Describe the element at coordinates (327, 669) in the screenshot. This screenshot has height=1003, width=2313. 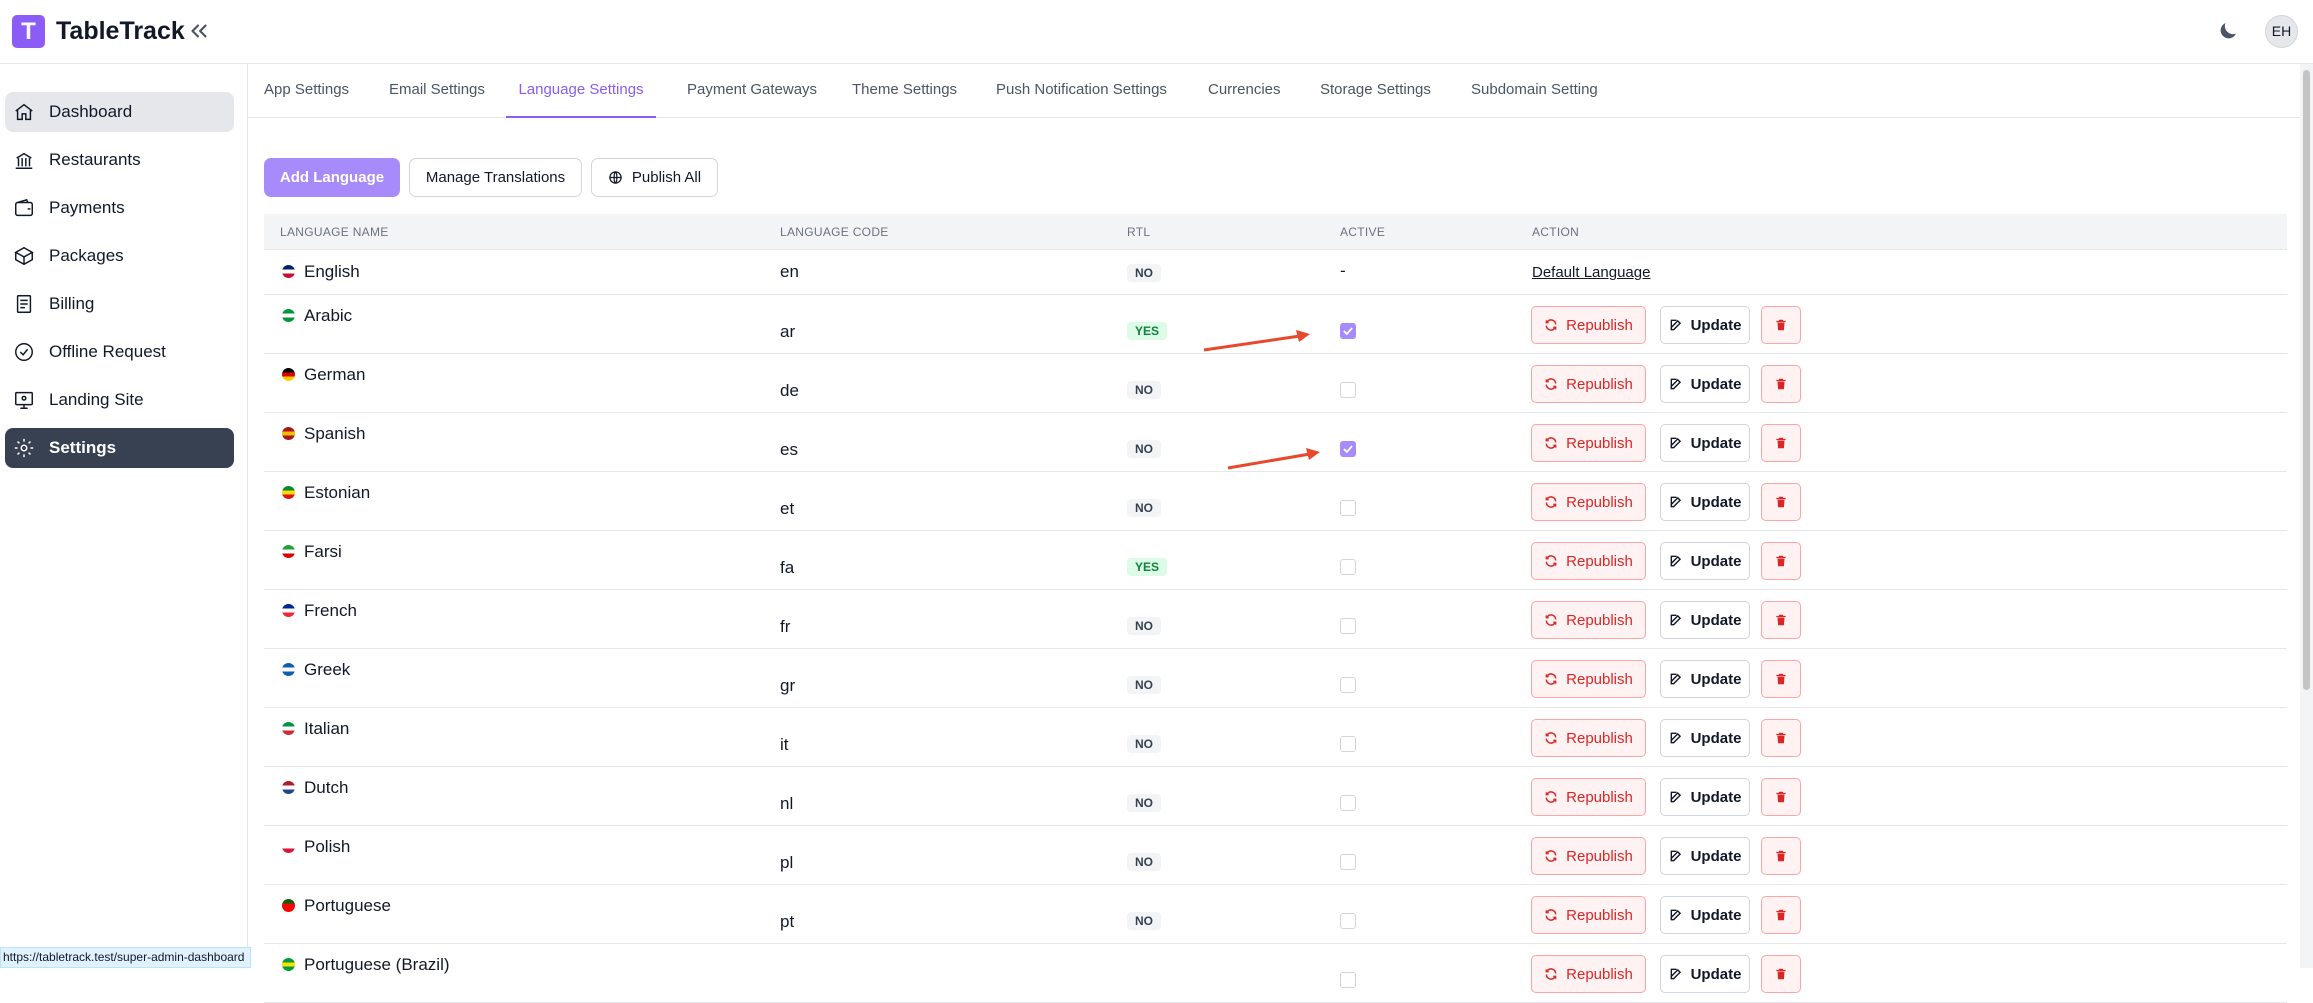
I see `language-name: Greek` at that location.